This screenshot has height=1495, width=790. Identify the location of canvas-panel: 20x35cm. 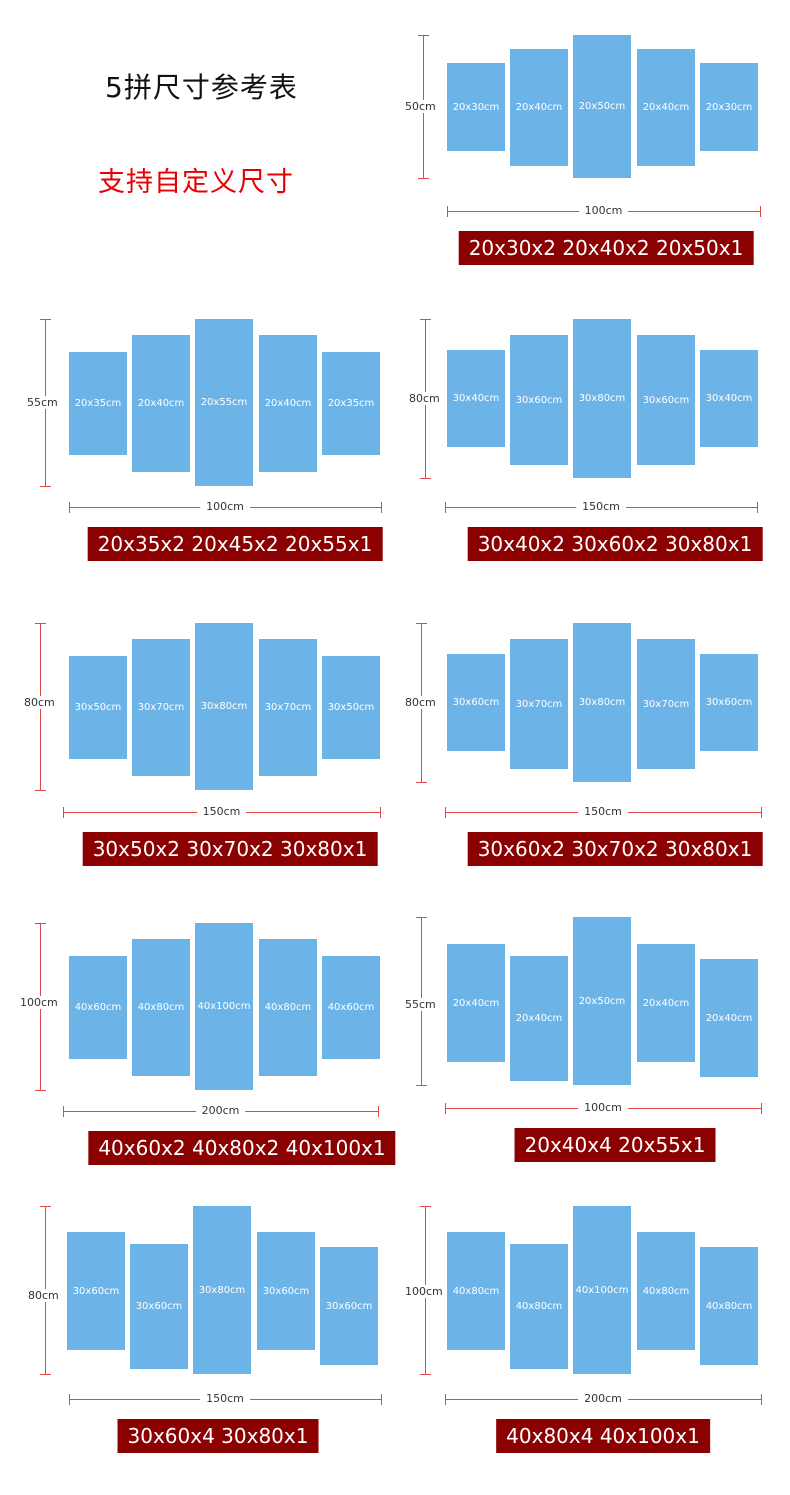
(98, 403).